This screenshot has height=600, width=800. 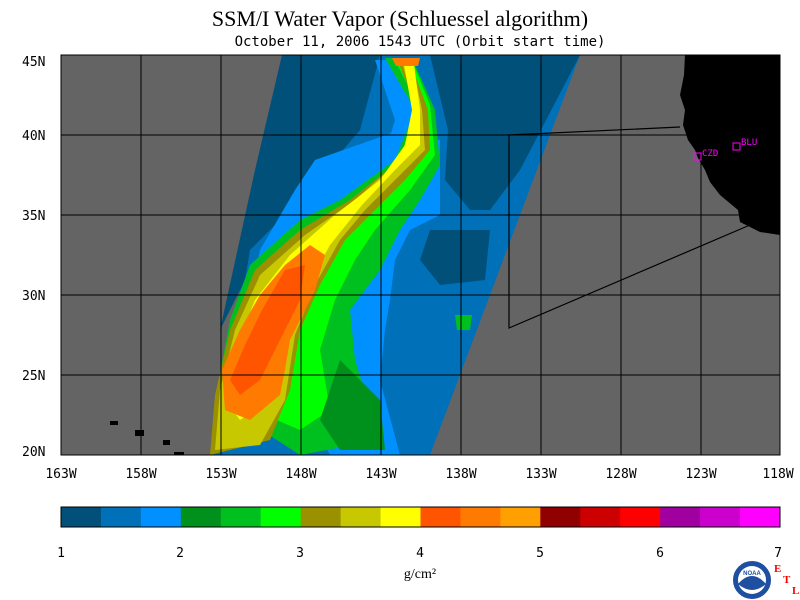 I want to click on station-blu: BLU, so click(x=744, y=144).